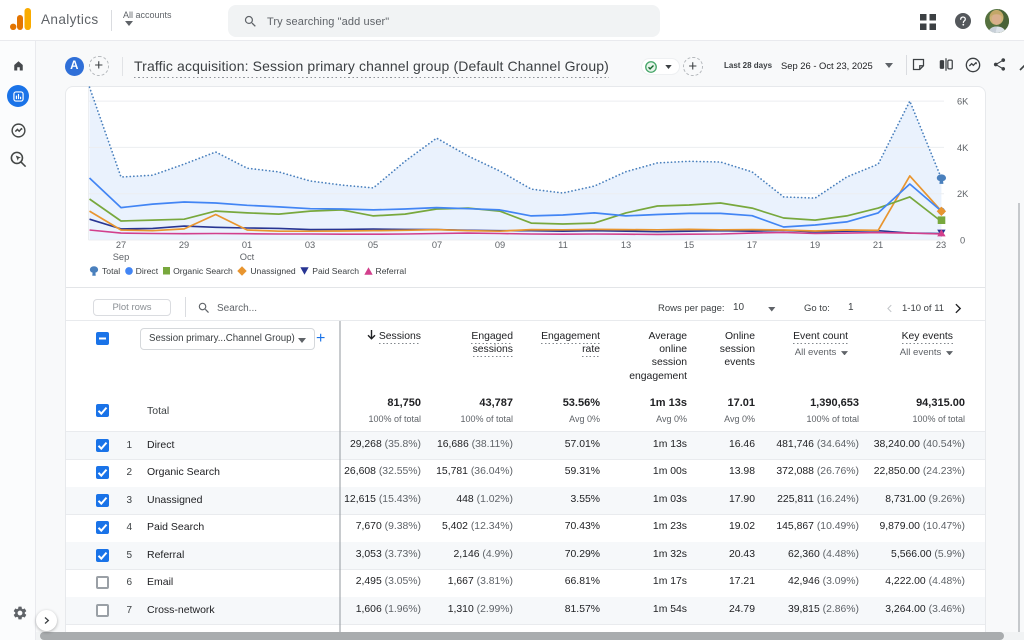 The height and width of the screenshot is (640, 1024). Describe the element at coordinates (689, 245) in the screenshot. I see `svg-text: 15` at that location.